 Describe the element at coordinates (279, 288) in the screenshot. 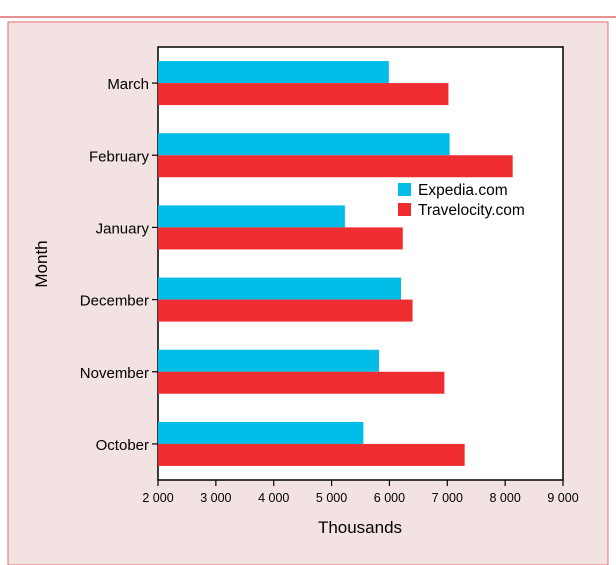

I see `bar-expedia-com-december` at that location.